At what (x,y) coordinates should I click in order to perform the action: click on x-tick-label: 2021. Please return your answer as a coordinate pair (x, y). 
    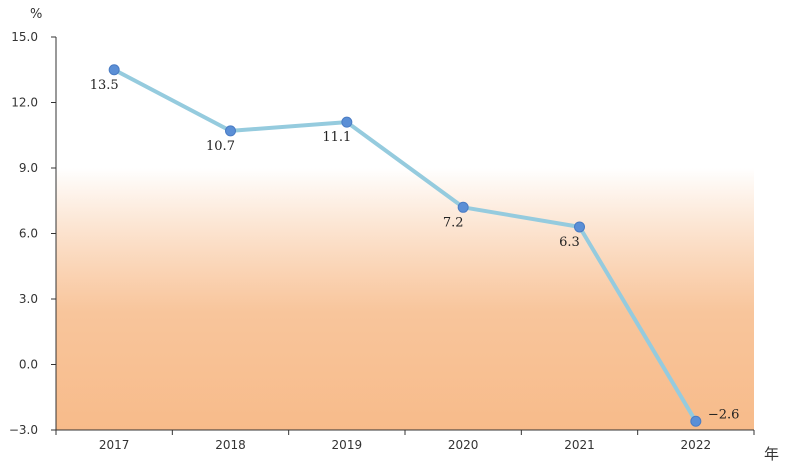
    Looking at the image, I should click on (579, 445).